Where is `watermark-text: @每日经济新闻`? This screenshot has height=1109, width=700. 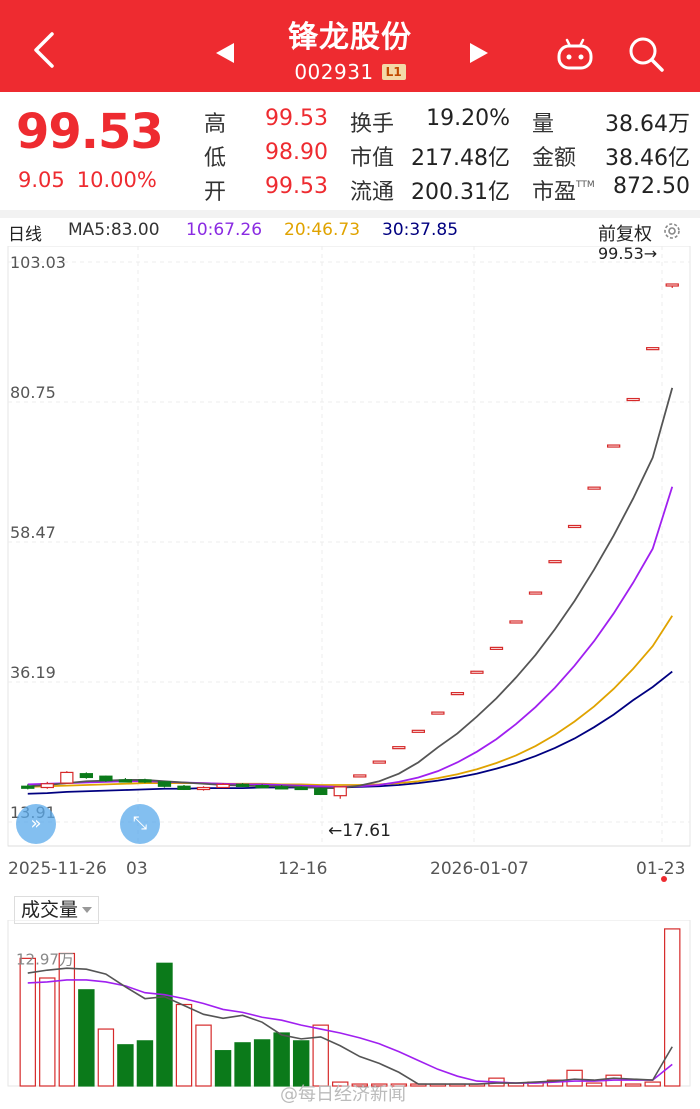 watermark-text: @每日经济新闻 is located at coordinates (343, 1094).